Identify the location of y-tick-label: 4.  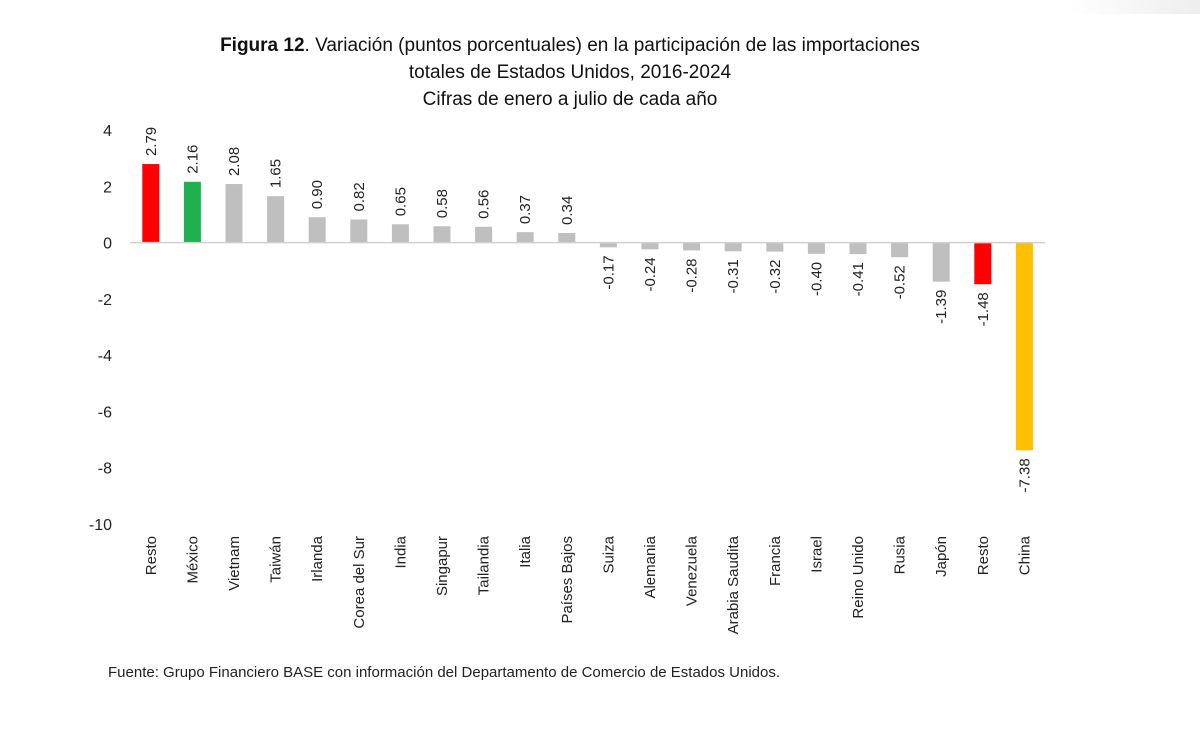
(107, 131).